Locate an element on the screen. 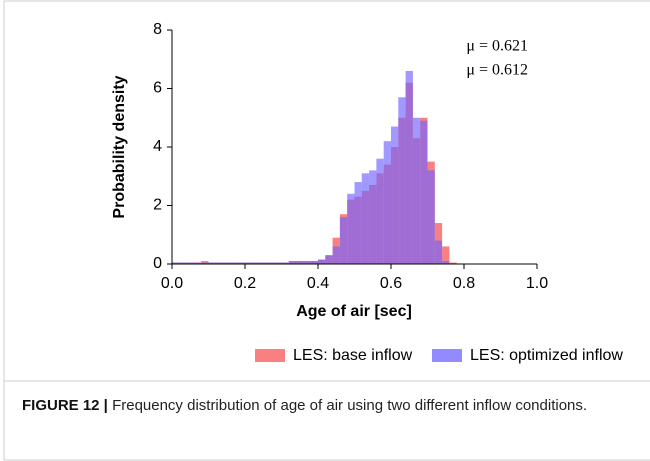 The width and height of the screenshot is (650, 461). x-tick-label: 0.6 is located at coordinates (391, 283).